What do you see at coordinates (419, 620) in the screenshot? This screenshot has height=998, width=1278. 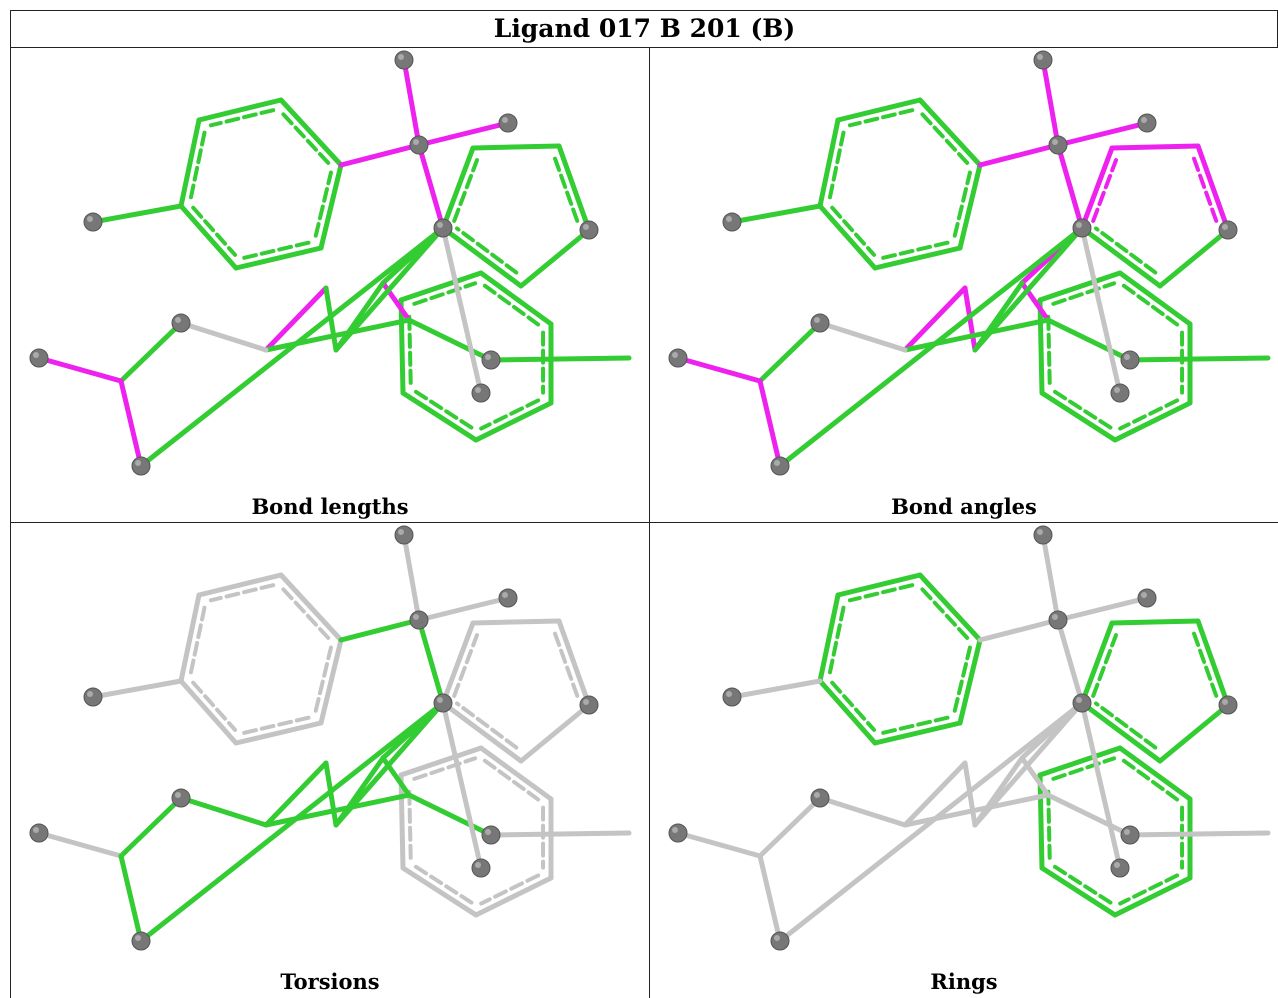 I see `atom-center` at bounding box center [419, 620].